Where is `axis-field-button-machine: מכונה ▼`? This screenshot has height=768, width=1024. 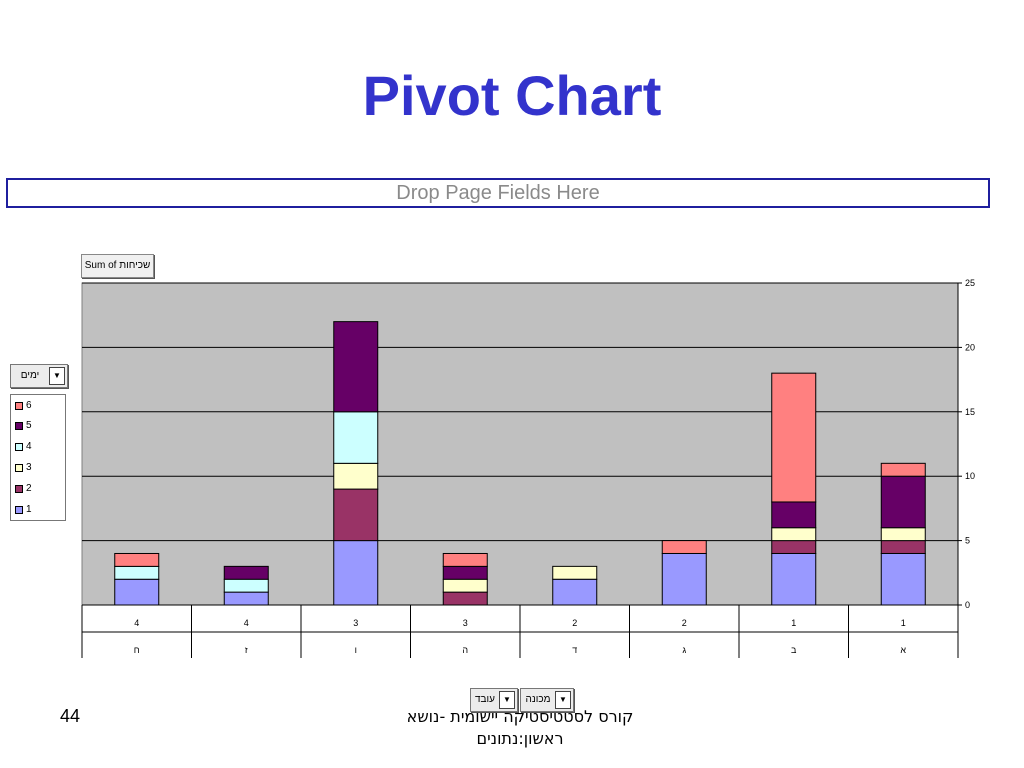
axis-field-button-machine: מכונה ▼ is located at coordinates (547, 700).